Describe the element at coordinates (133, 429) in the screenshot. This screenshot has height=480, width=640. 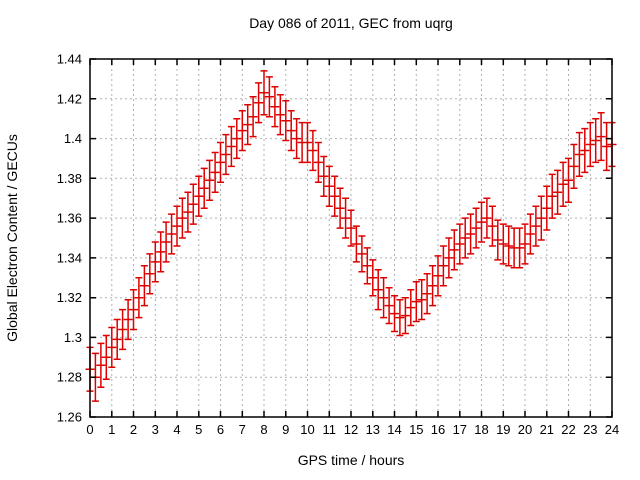
I see `x-tick-label: 2` at that location.